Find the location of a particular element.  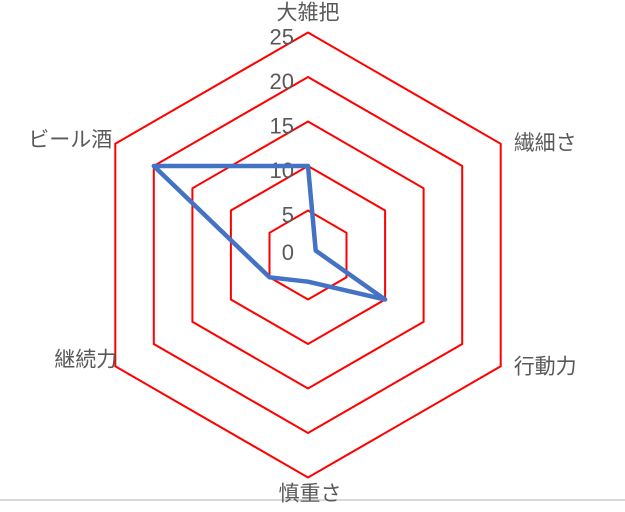

tick-label-15: 15 is located at coordinates (282, 126).